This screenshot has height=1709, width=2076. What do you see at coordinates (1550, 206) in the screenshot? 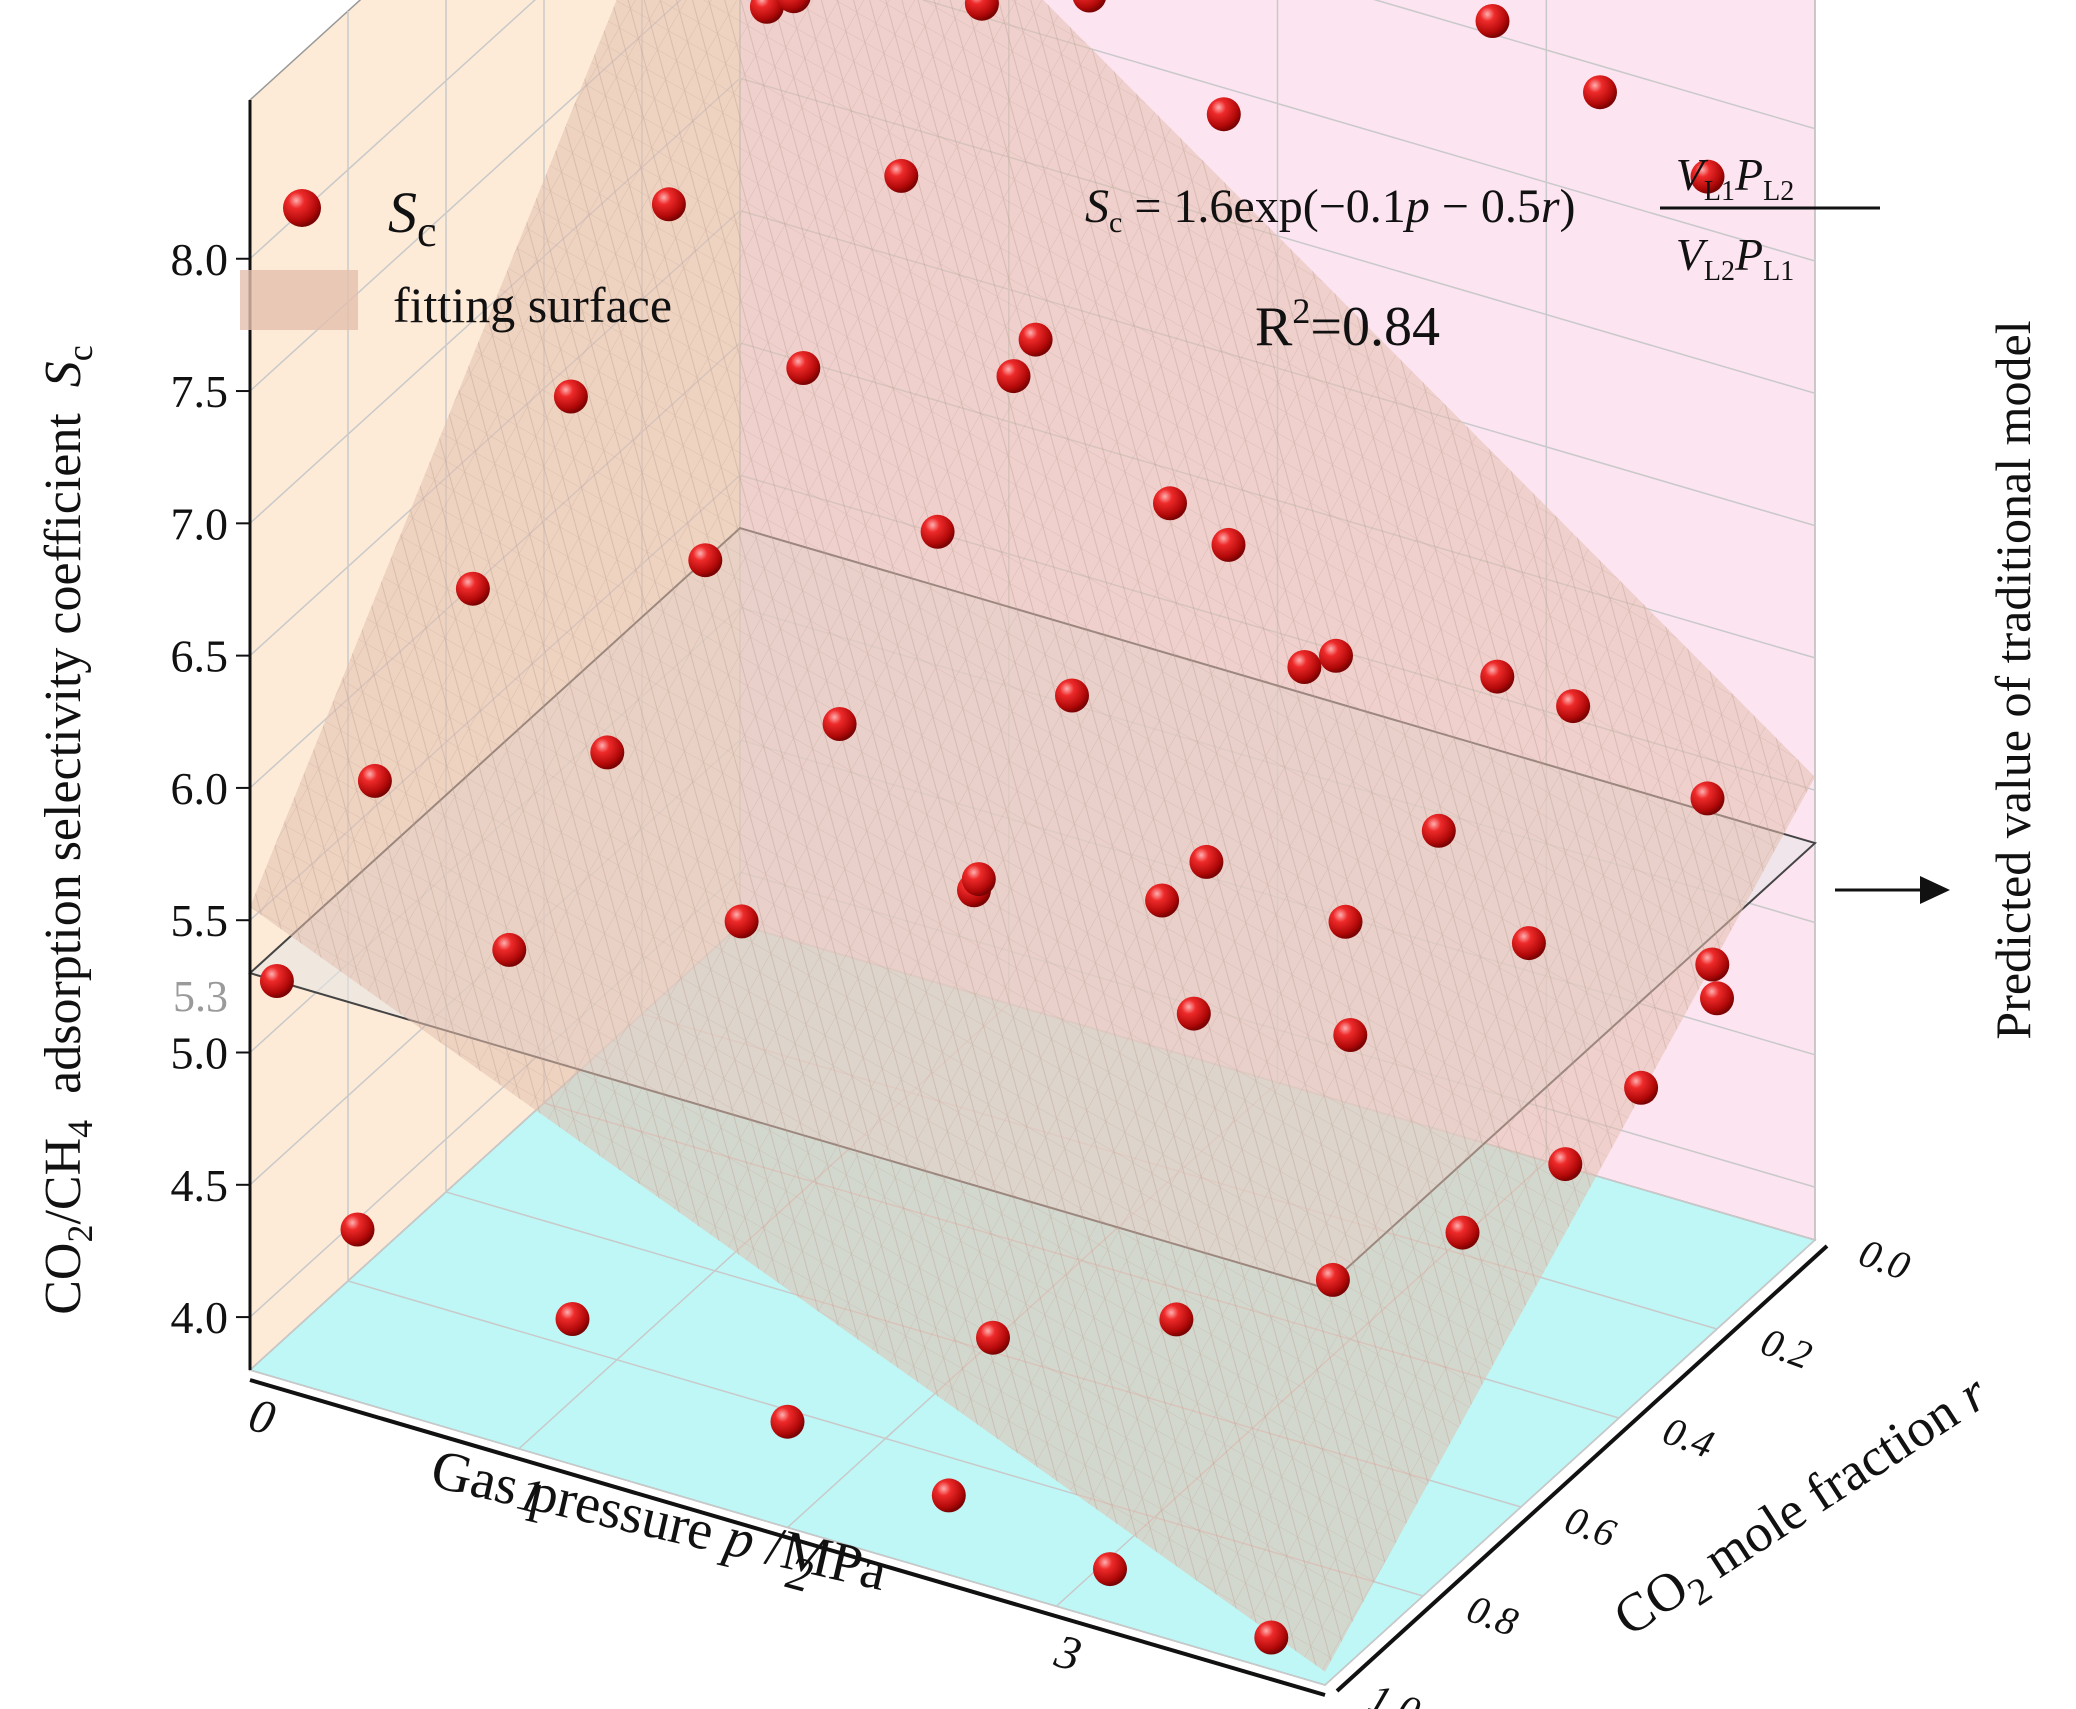
I see `equation-r: r` at bounding box center [1550, 206].